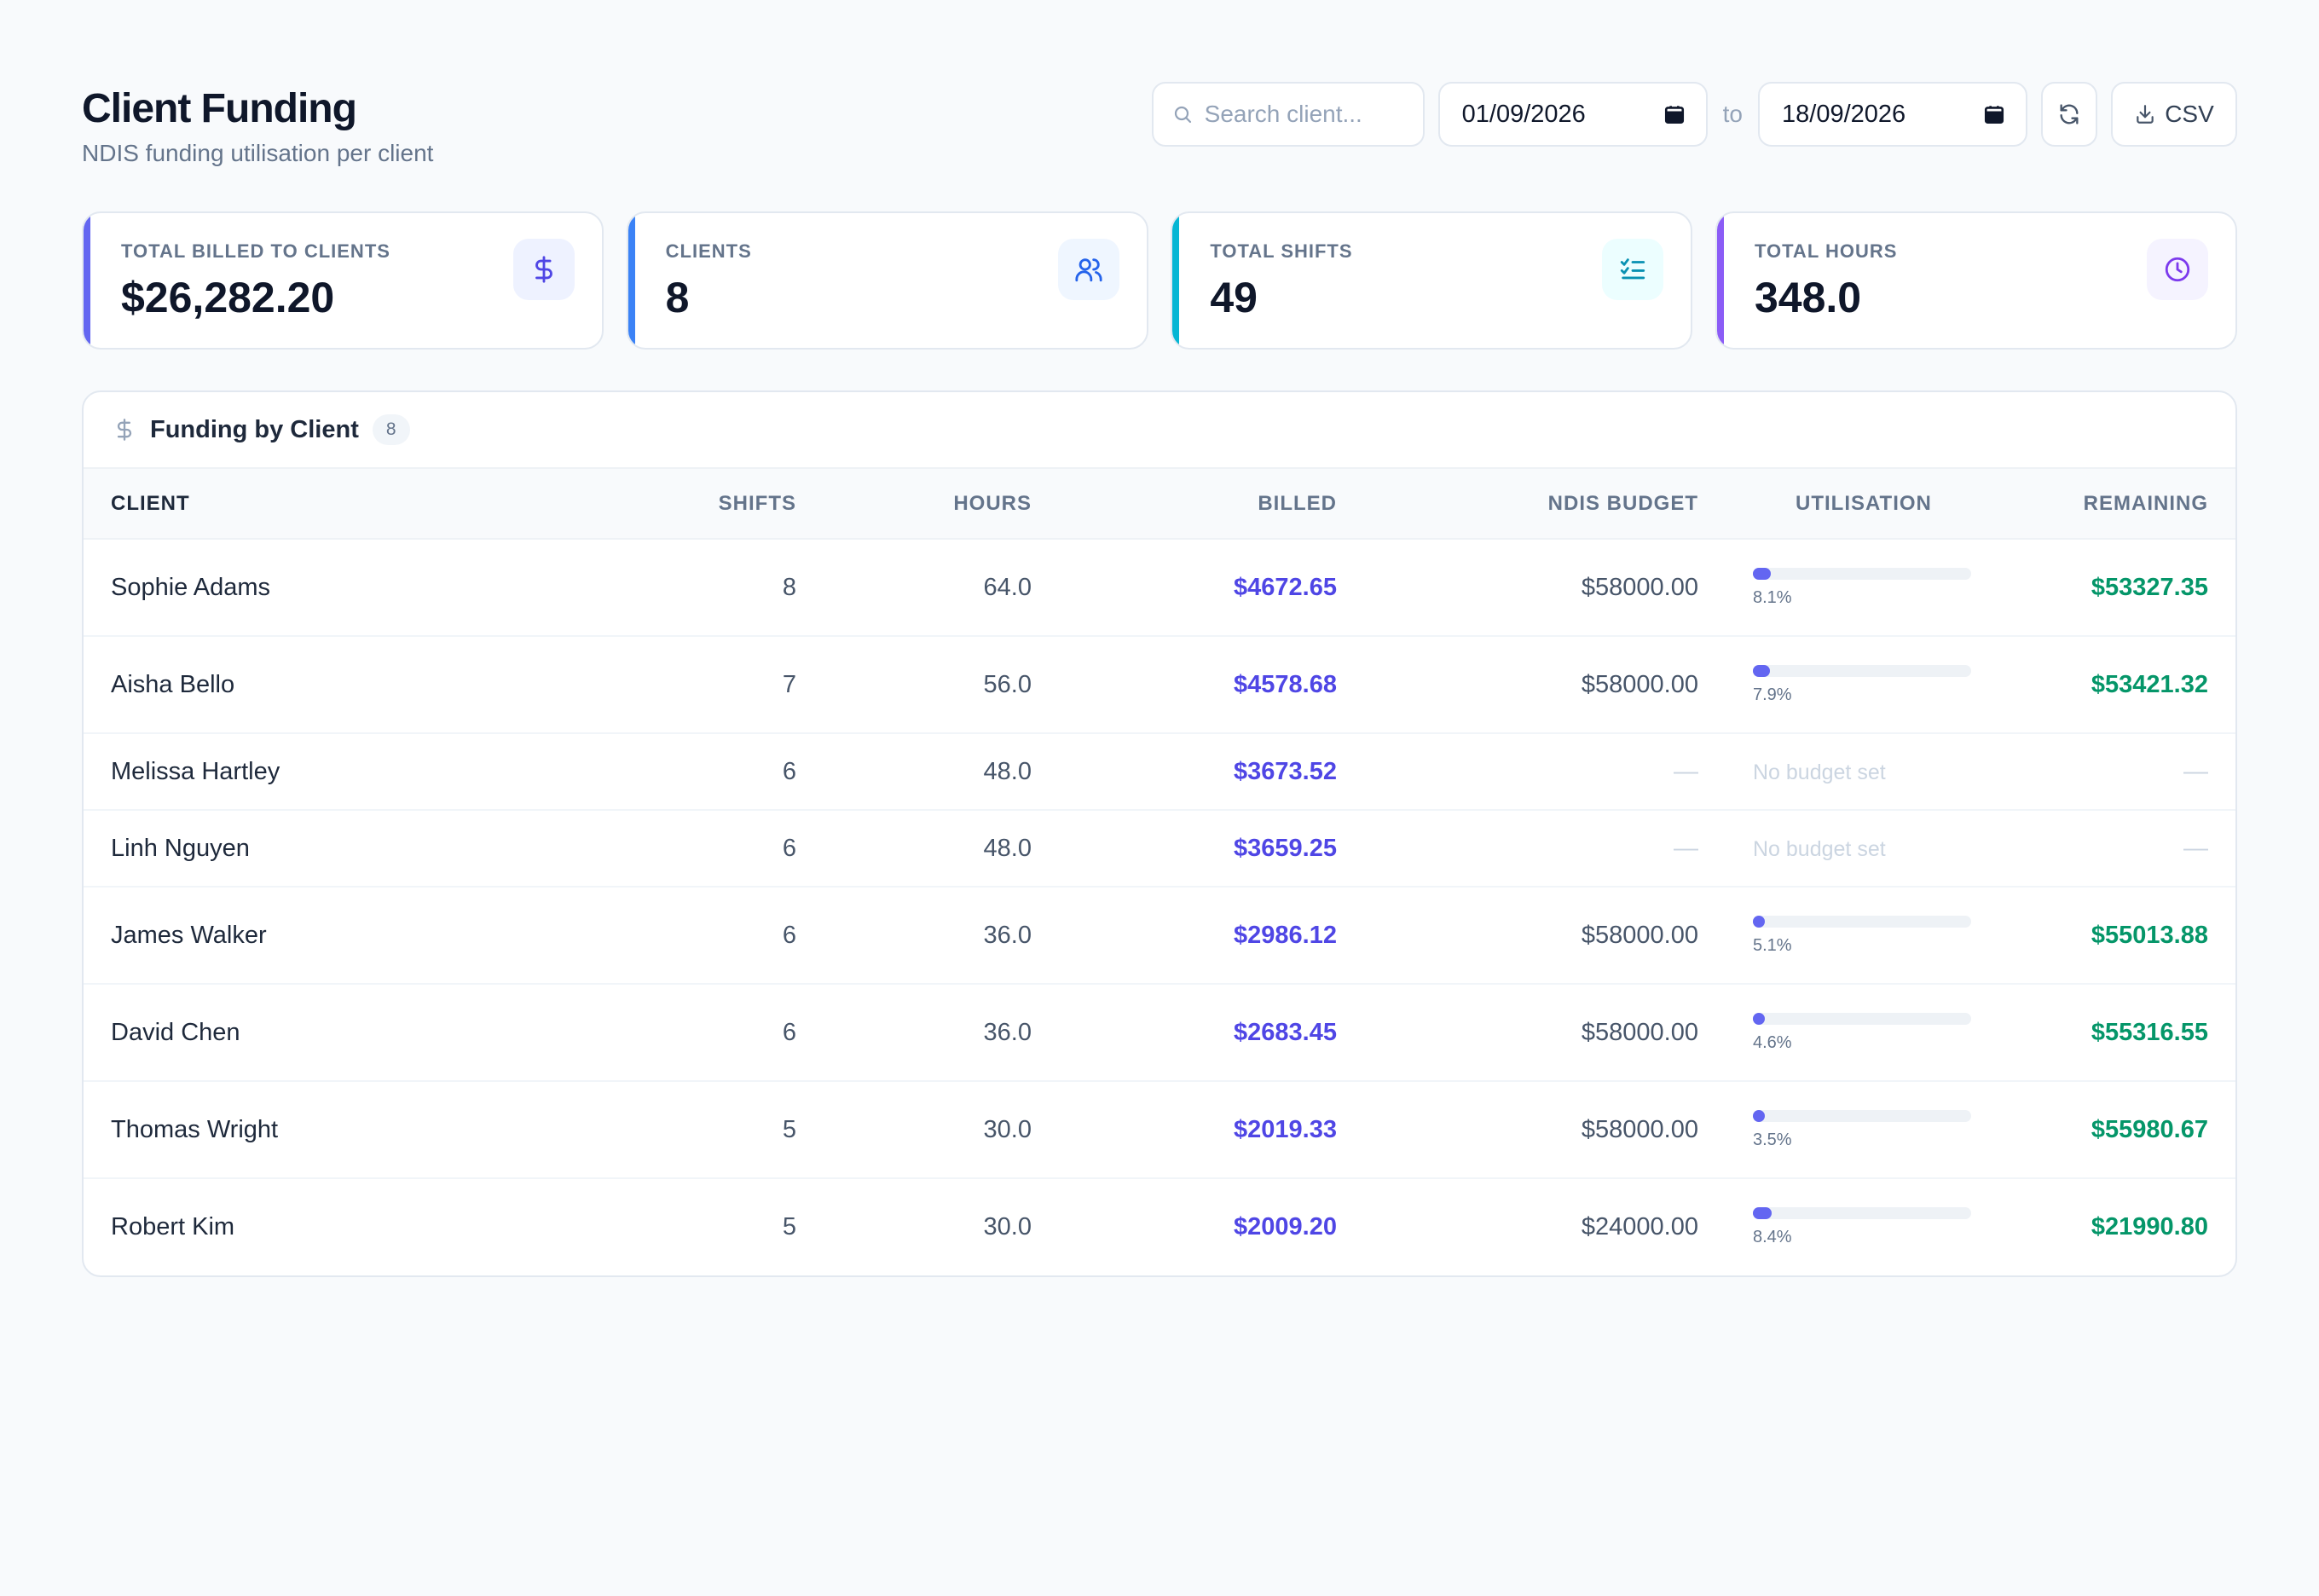  Describe the element at coordinates (1184, 588) in the screenshot. I see `cell-billed: $4672.65` at that location.